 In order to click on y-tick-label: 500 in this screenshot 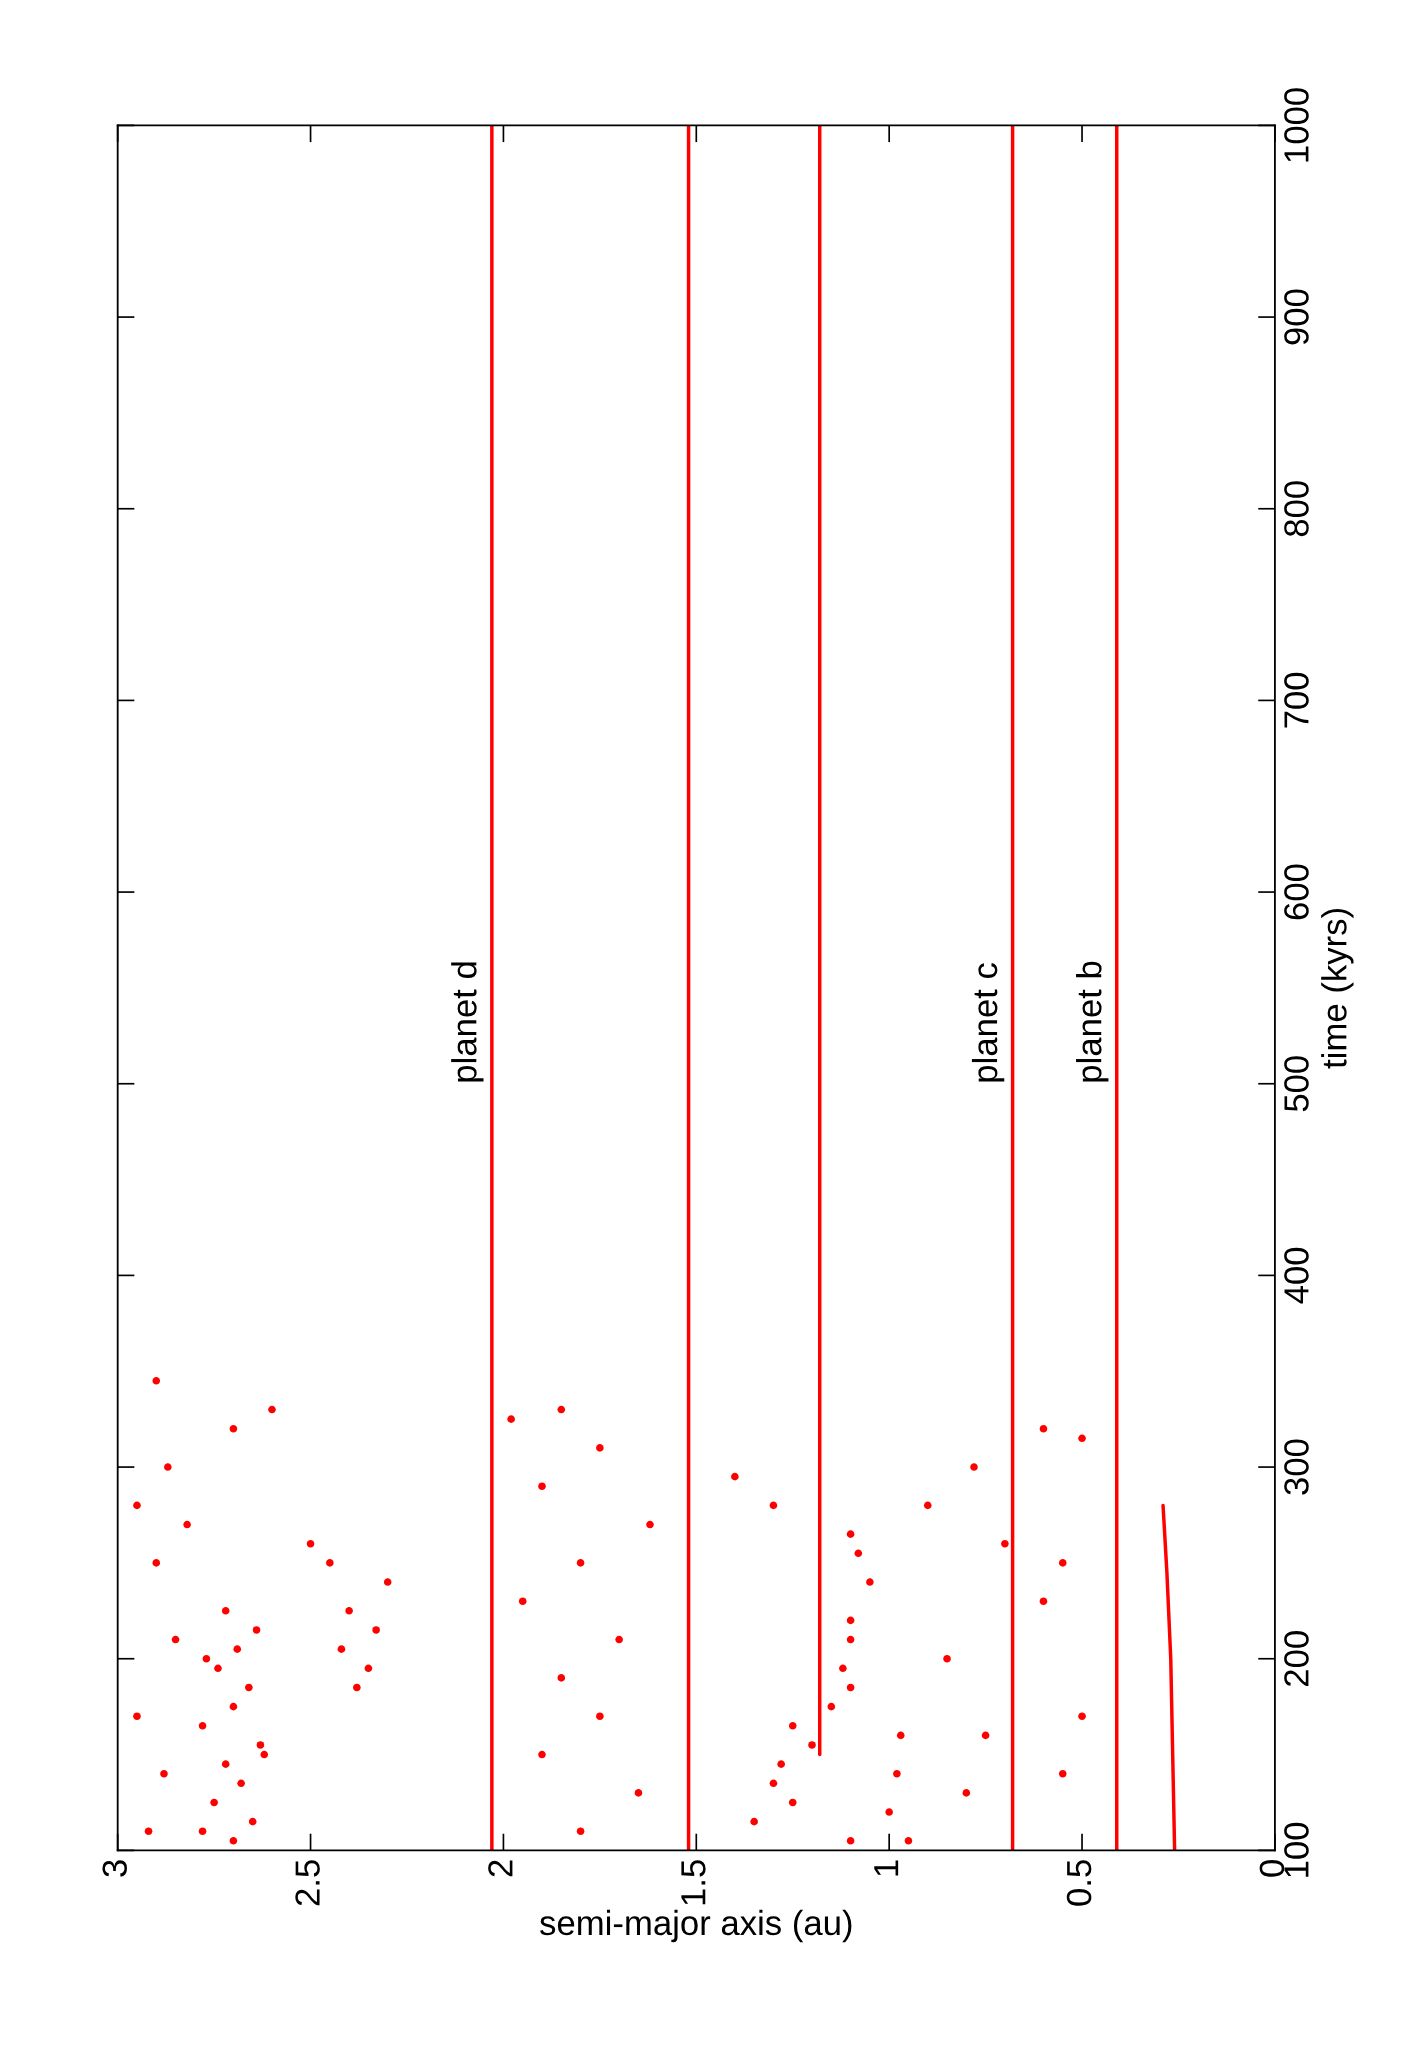, I will do `click(1296, 1084)`.